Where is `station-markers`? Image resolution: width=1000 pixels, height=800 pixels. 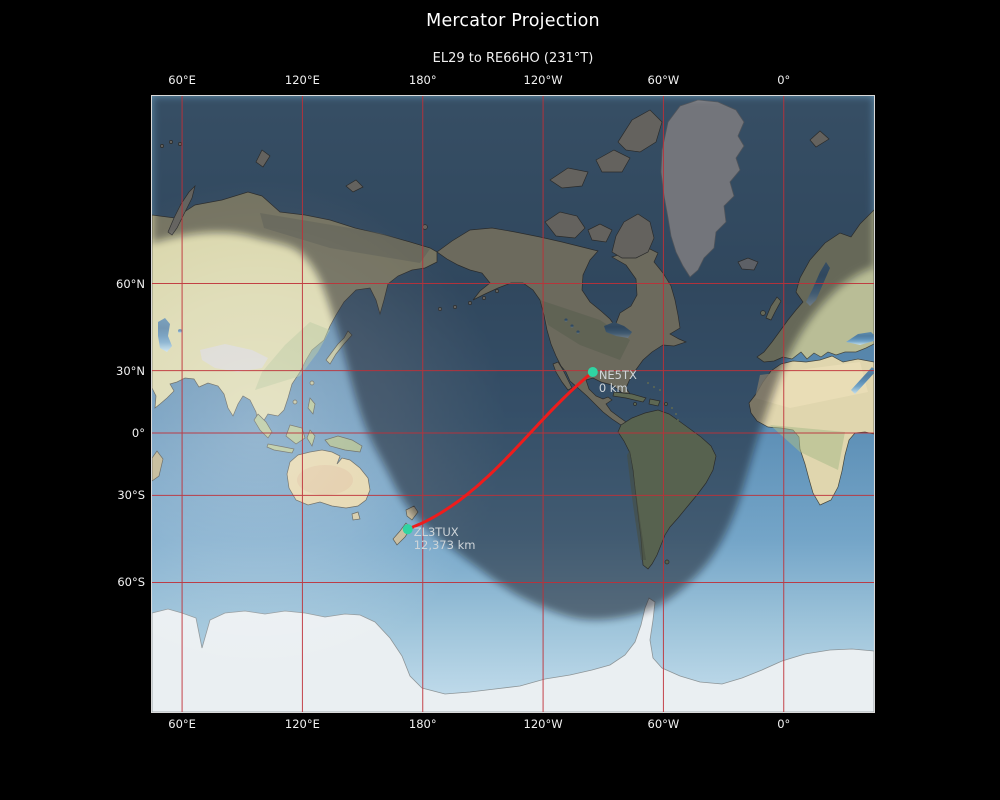
station-markers is located at coordinates (500, 451).